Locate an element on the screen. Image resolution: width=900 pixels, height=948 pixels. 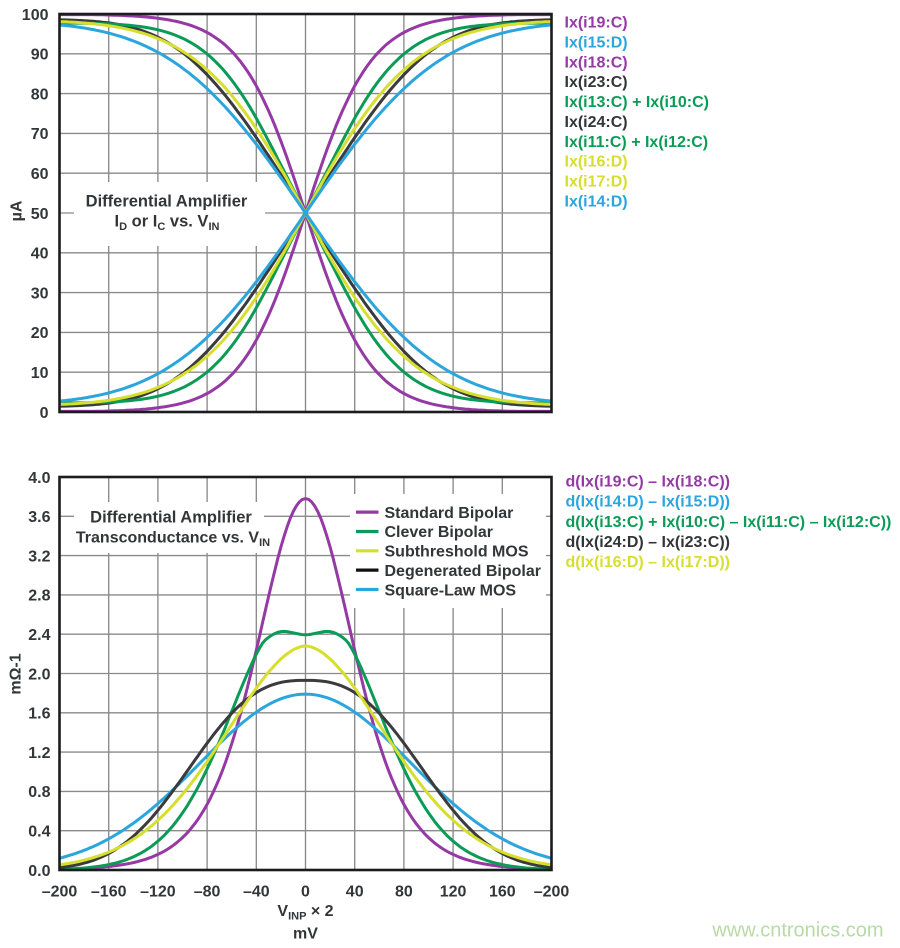
svg-text: µA is located at coordinates (17, 210).